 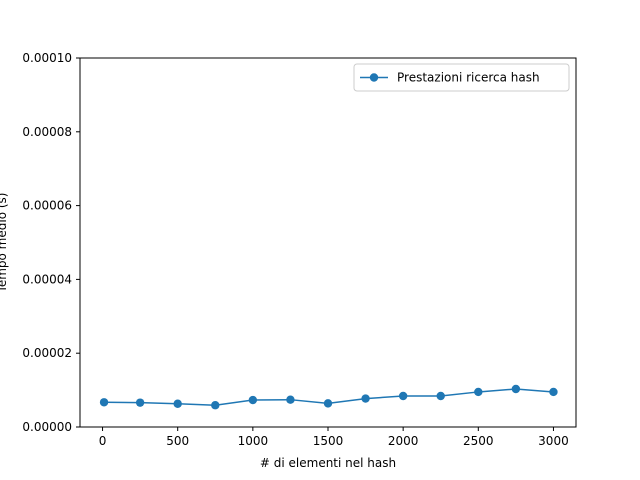 What do you see at coordinates (328, 441) in the screenshot?
I see `x-tick-label: 1500` at bounding box center [328, 441].